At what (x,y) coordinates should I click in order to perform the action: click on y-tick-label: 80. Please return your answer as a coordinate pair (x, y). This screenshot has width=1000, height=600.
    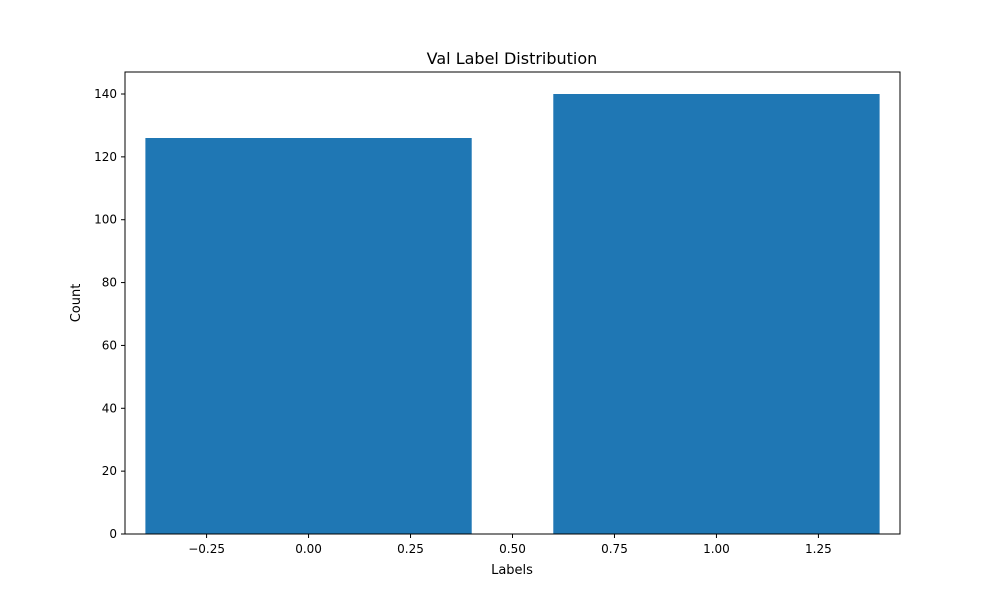
    Looking at the image, I should click on (109, 283).